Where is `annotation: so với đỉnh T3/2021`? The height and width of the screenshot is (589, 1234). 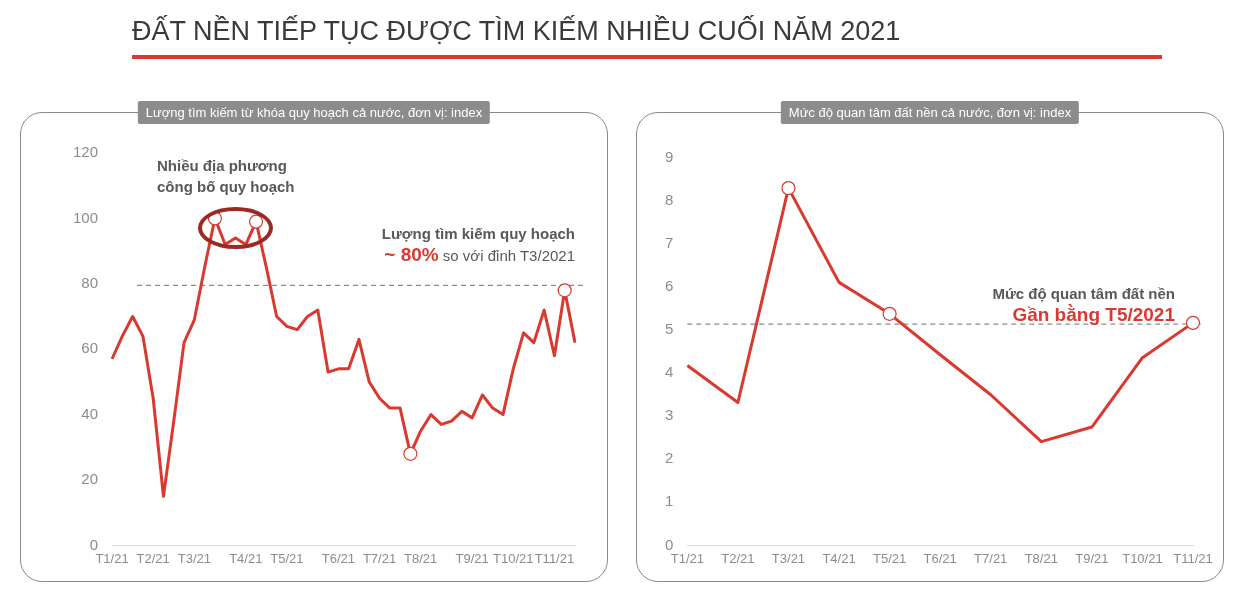
annotation: so với đỉnh T3/2021 is located at coordinates (508, 255).